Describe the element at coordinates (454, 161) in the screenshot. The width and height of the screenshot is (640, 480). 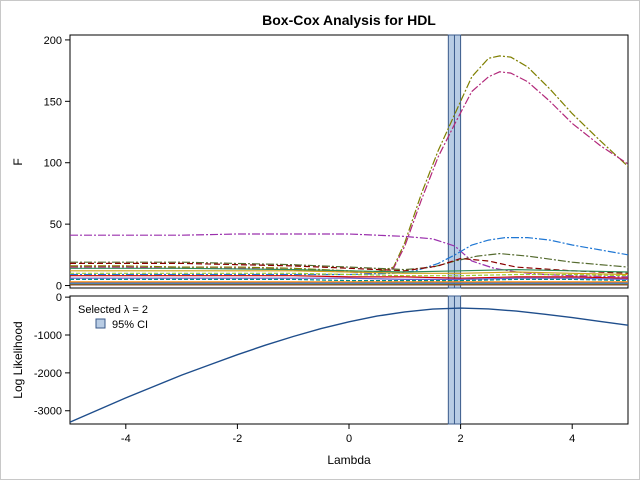
I see `f-lambda-band` at that location.